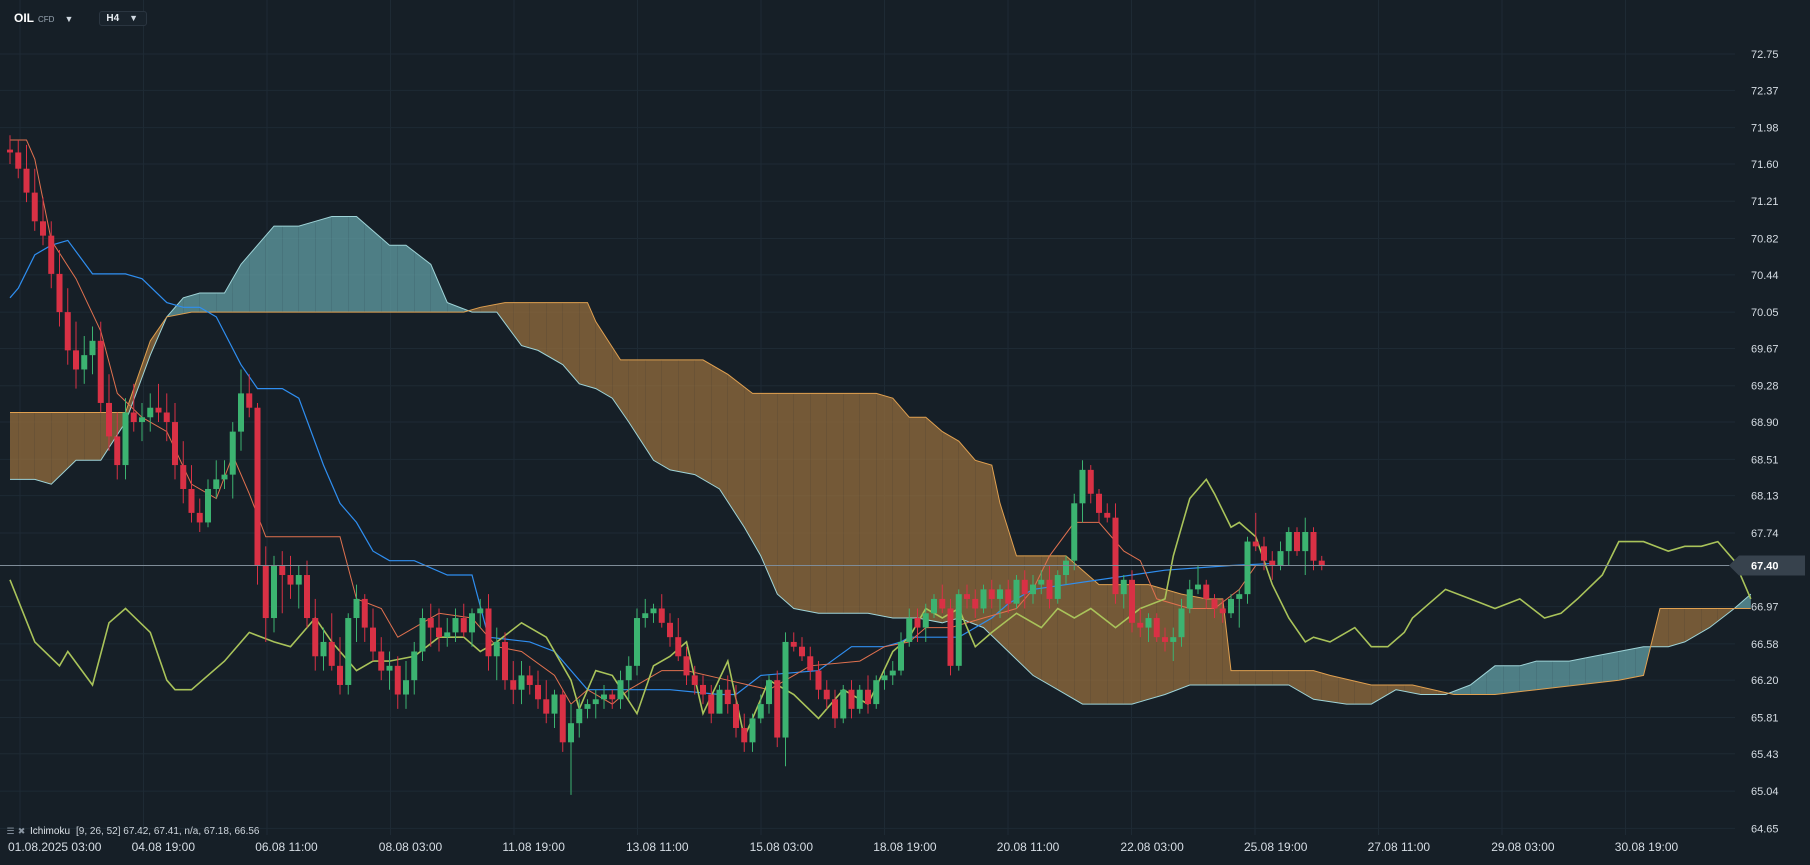 This screenshot has height=865, width=1810. What do you see at coordinates (24, 18) in the screenshot?
I see `symbol-name: OIL` at bounding box center [24, 18].